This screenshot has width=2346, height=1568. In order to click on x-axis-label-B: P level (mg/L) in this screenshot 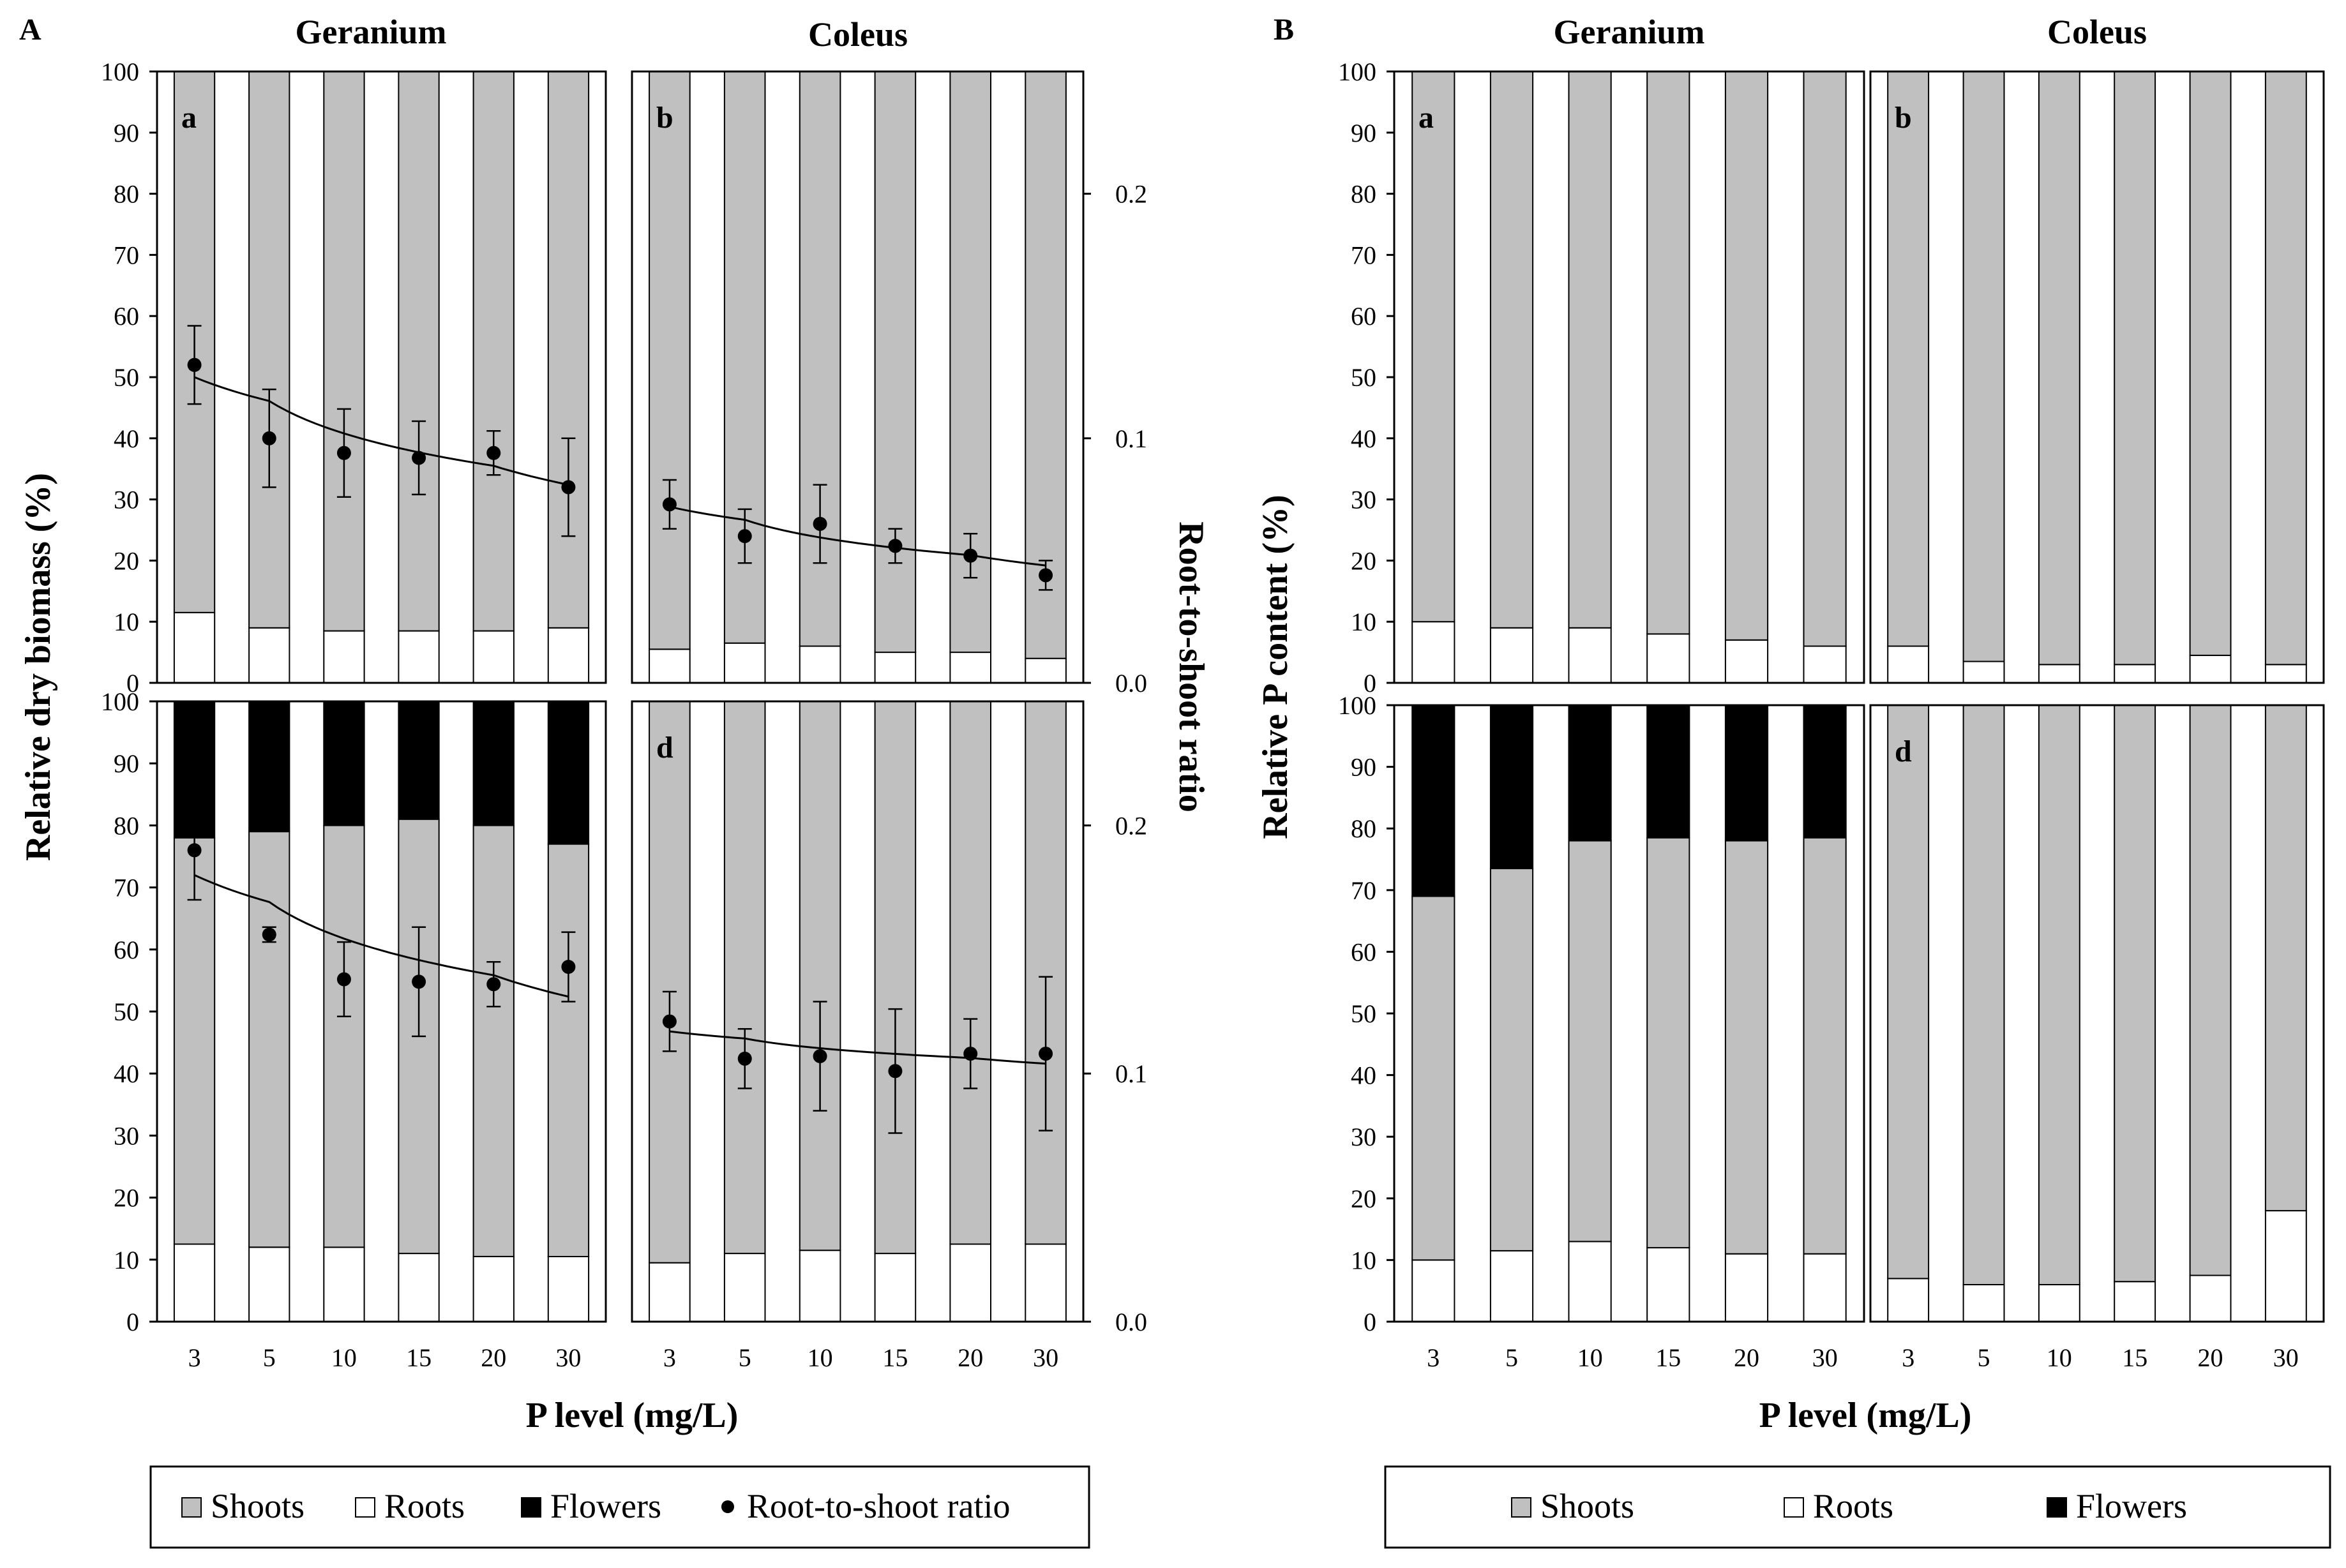, I will do `click(1865, 1415)`.